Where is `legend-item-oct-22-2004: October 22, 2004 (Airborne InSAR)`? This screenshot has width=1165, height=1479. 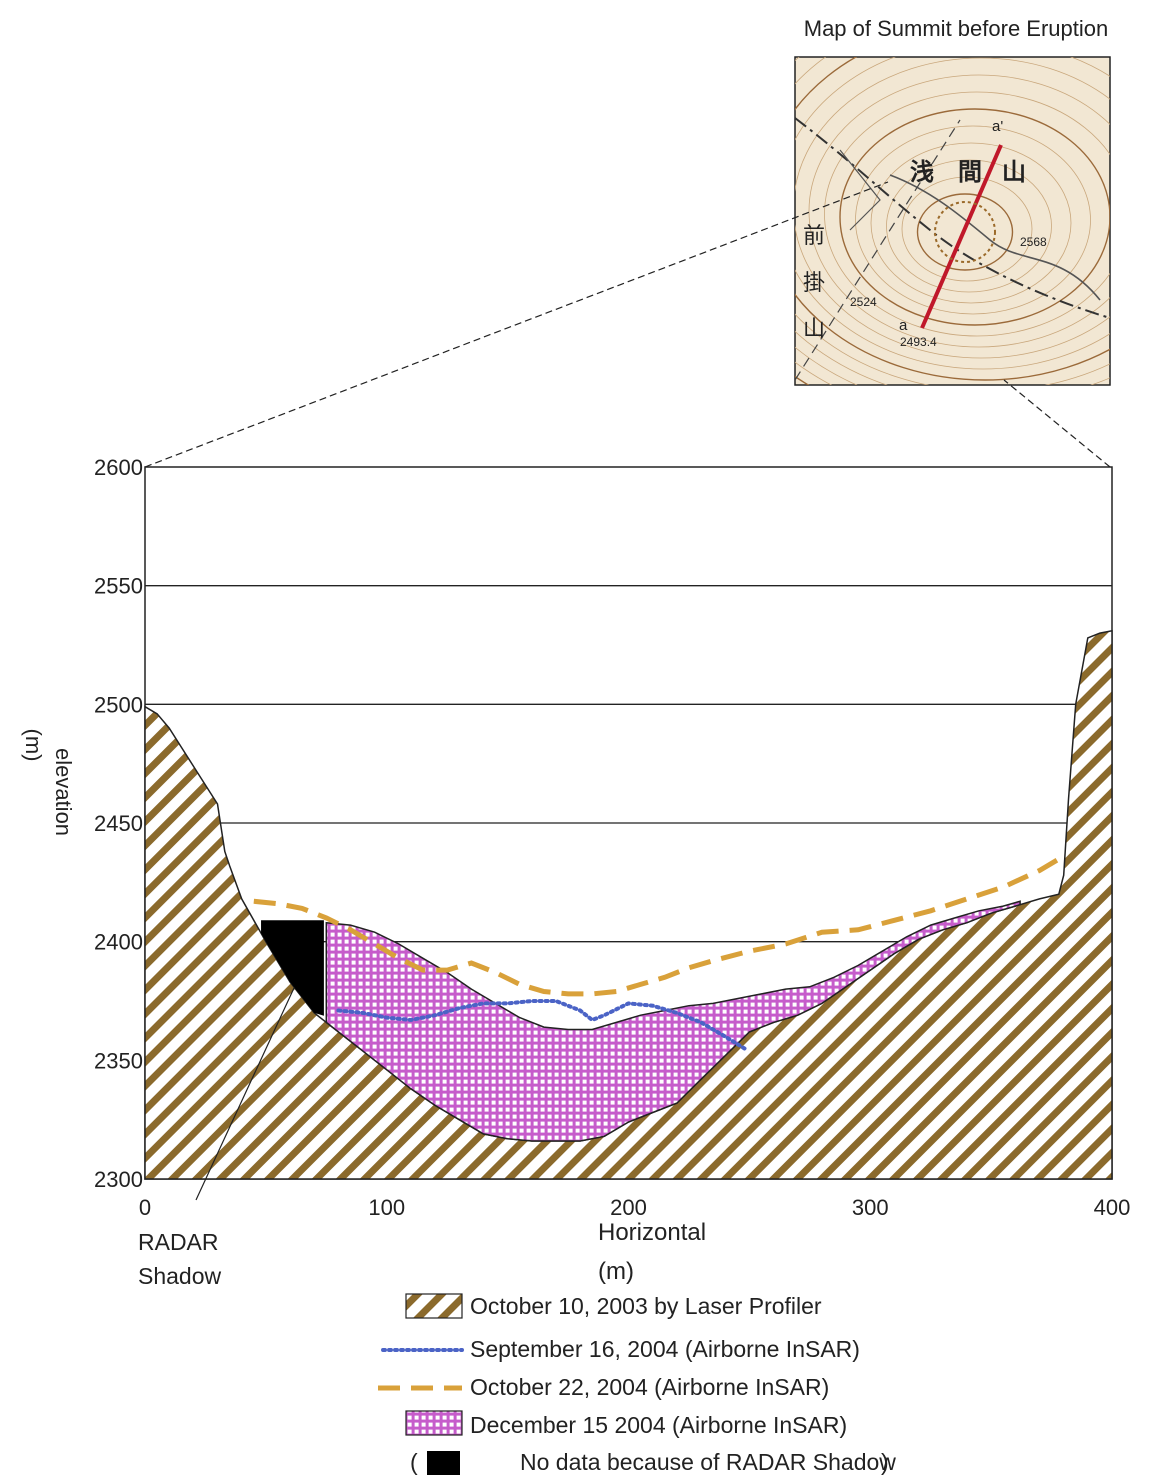 legend-item-oct-22-2004: October 22, 2004 (Airborne InSAR) is located at coordinates (603, 1387).